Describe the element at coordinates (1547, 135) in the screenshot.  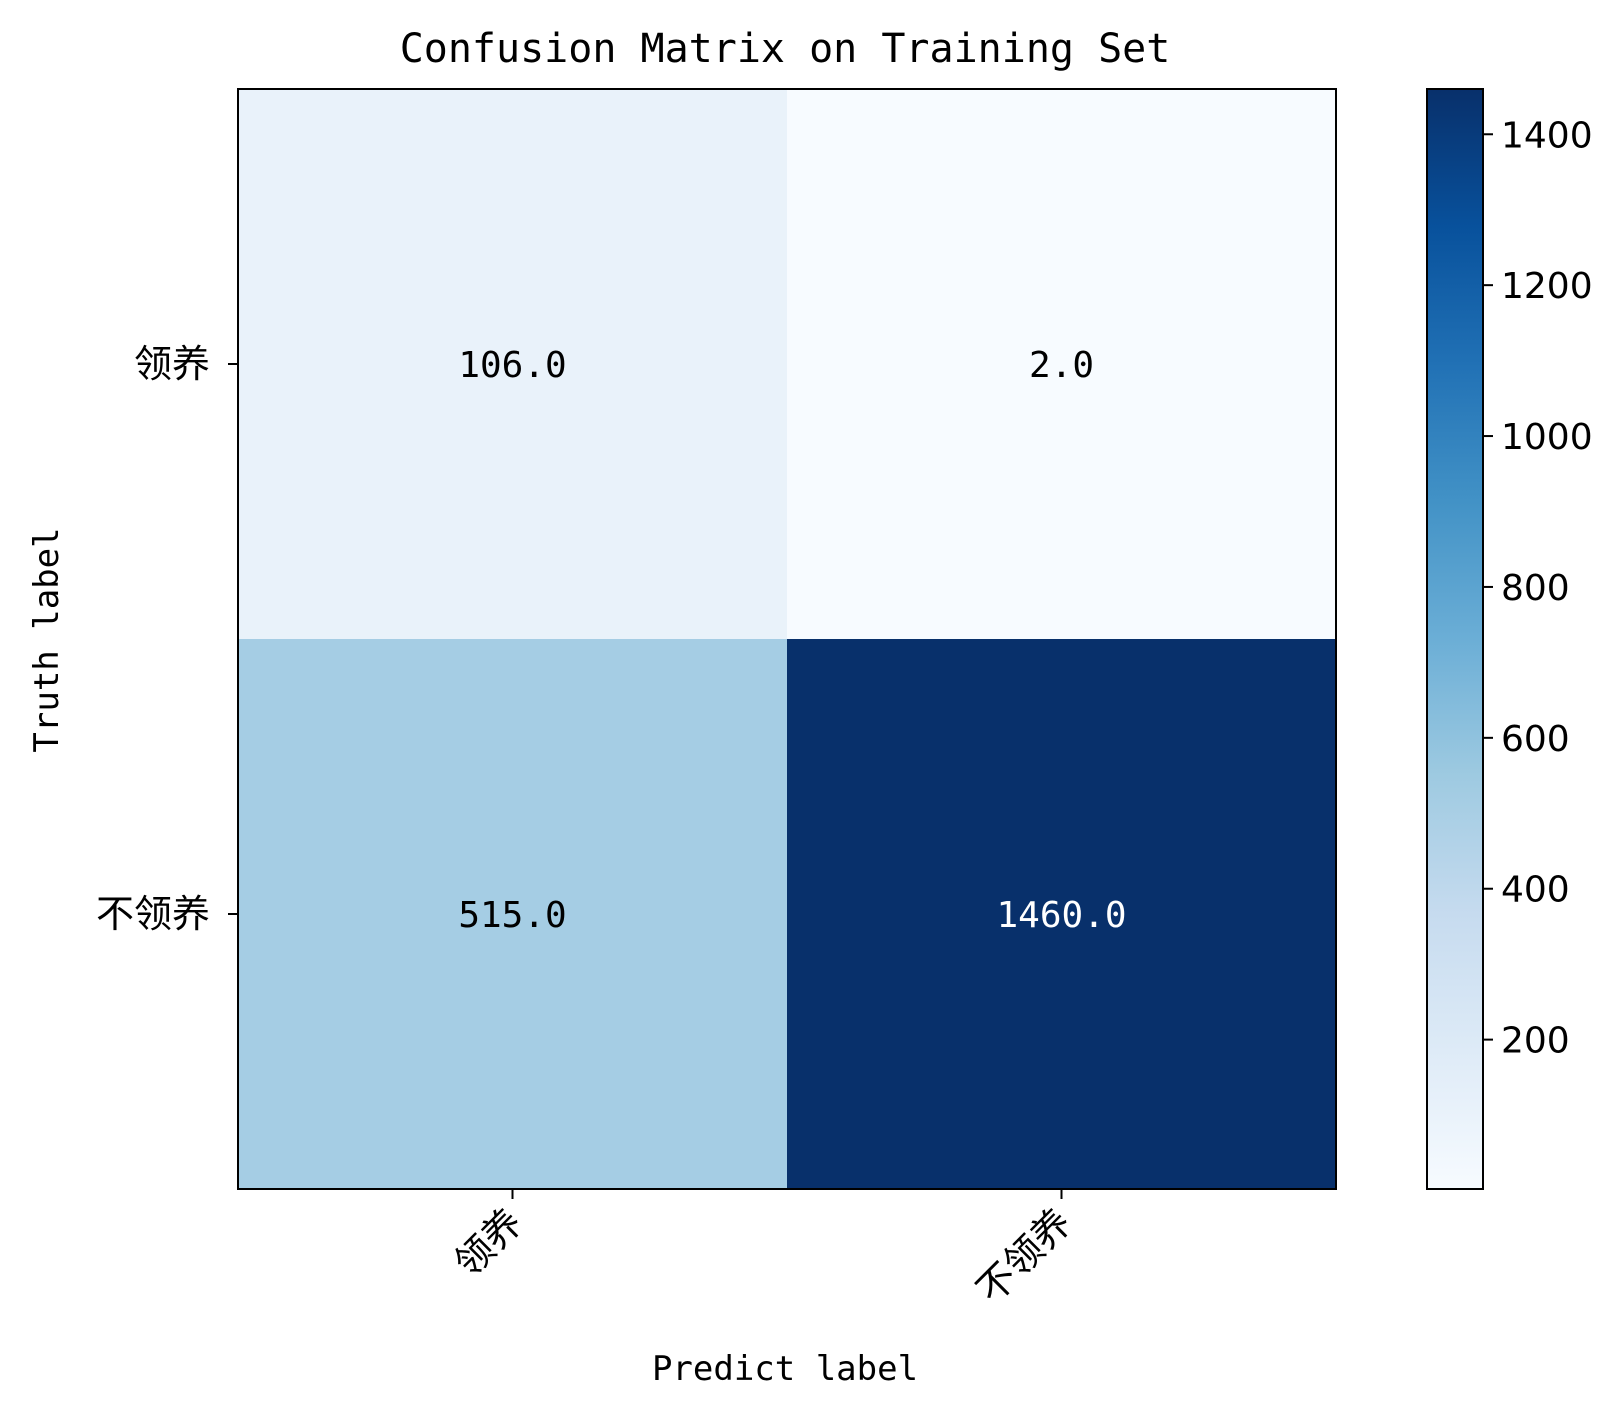
I see `colorbar-tick-label: 1400` at that location.